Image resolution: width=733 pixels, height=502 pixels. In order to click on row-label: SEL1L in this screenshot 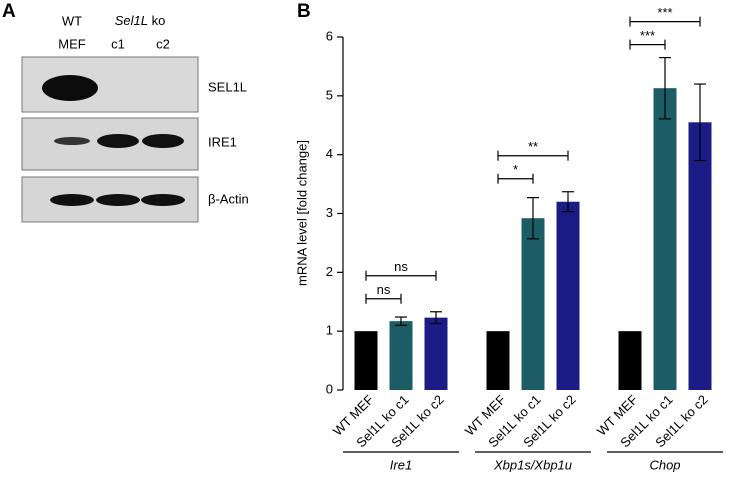, I will do `click(227, 86)`.